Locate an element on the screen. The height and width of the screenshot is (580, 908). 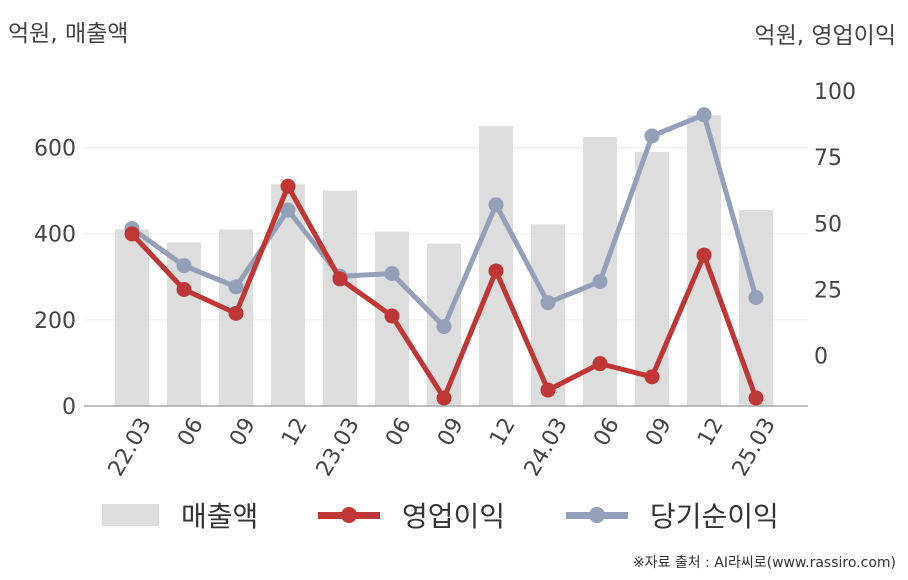
x-tick-label: 25.03 is located at coordinates (754, 447).